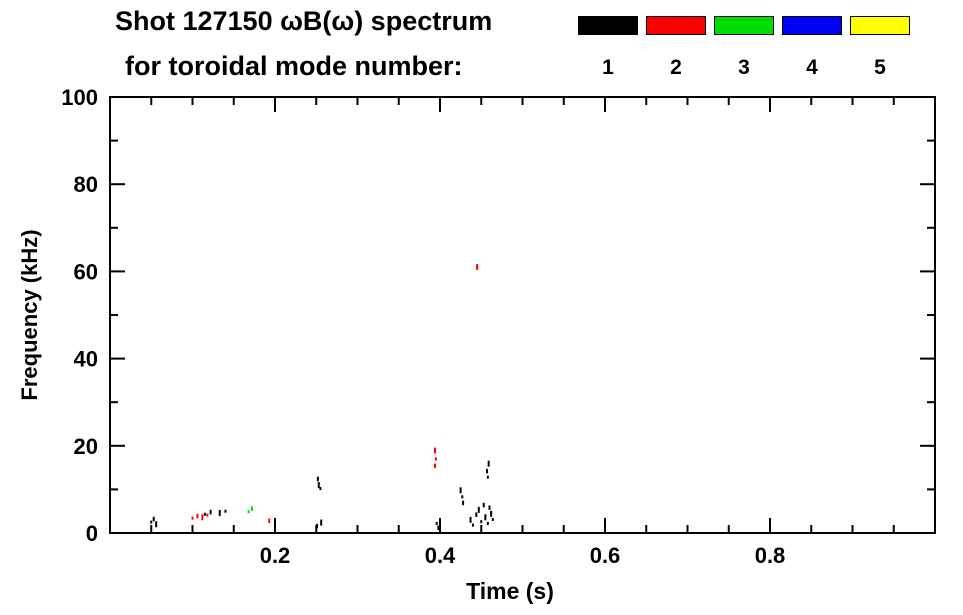  Describe the element at coordinates (79, 97) in the screenshot. I see `y-tick-label: 100` at that location.